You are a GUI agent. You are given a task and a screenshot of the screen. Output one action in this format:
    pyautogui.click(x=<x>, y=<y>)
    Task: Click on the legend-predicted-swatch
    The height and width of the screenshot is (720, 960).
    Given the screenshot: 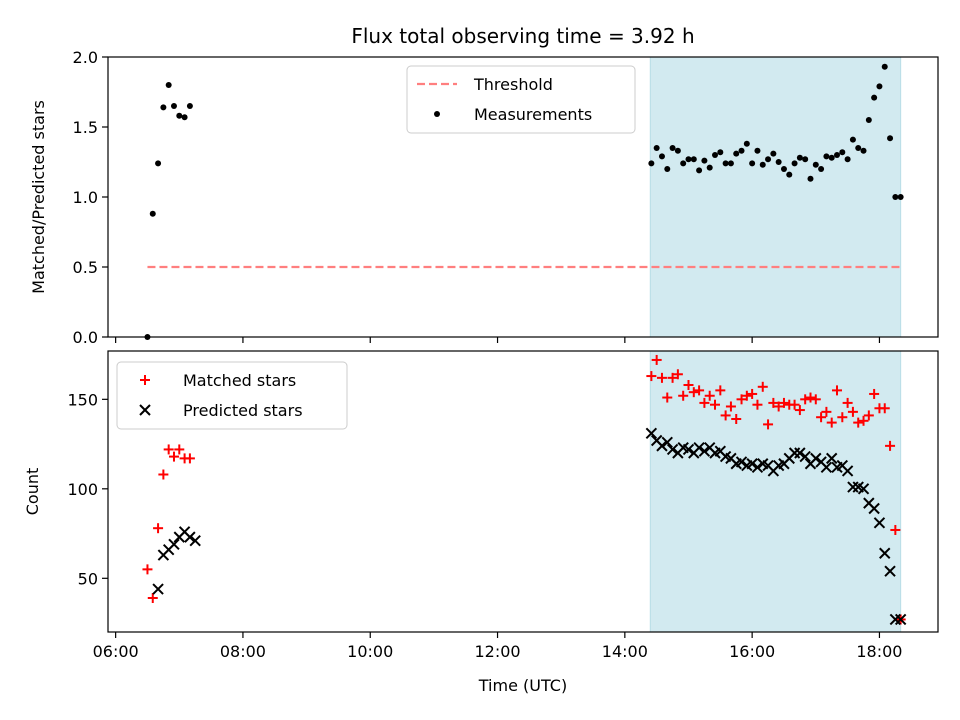 What is the action you would take?
    pyautogui.click(x=145, y=410)
    